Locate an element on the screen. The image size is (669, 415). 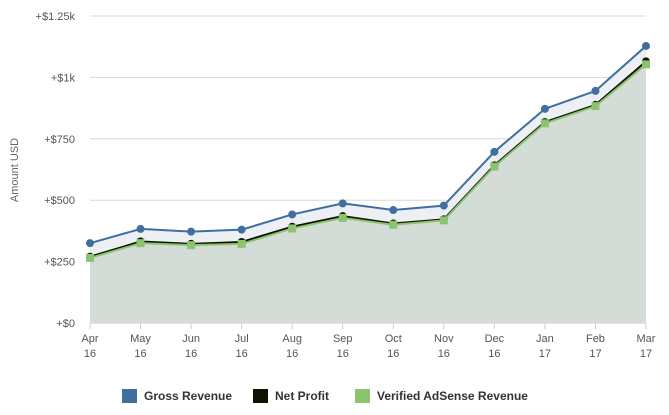
x-tick-label: Sep 16 is located at coordinates (343, 346).